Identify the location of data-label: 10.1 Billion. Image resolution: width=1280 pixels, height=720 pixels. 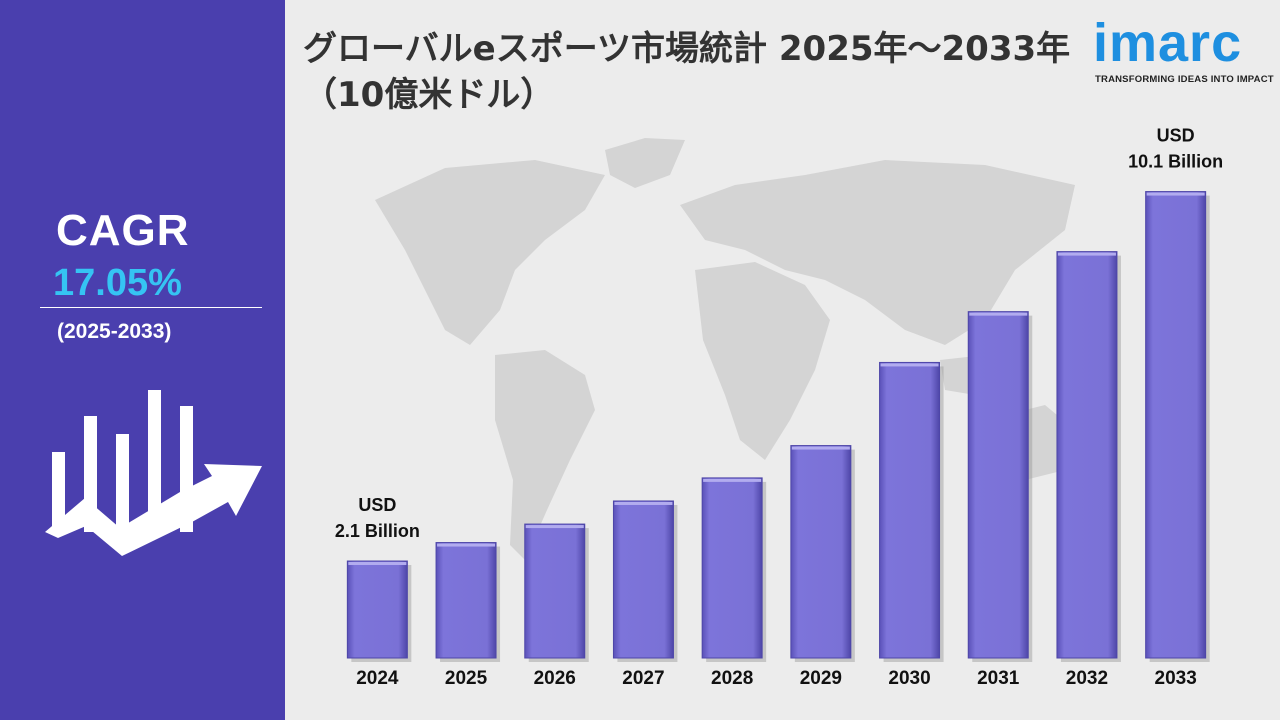
(1175, 162).